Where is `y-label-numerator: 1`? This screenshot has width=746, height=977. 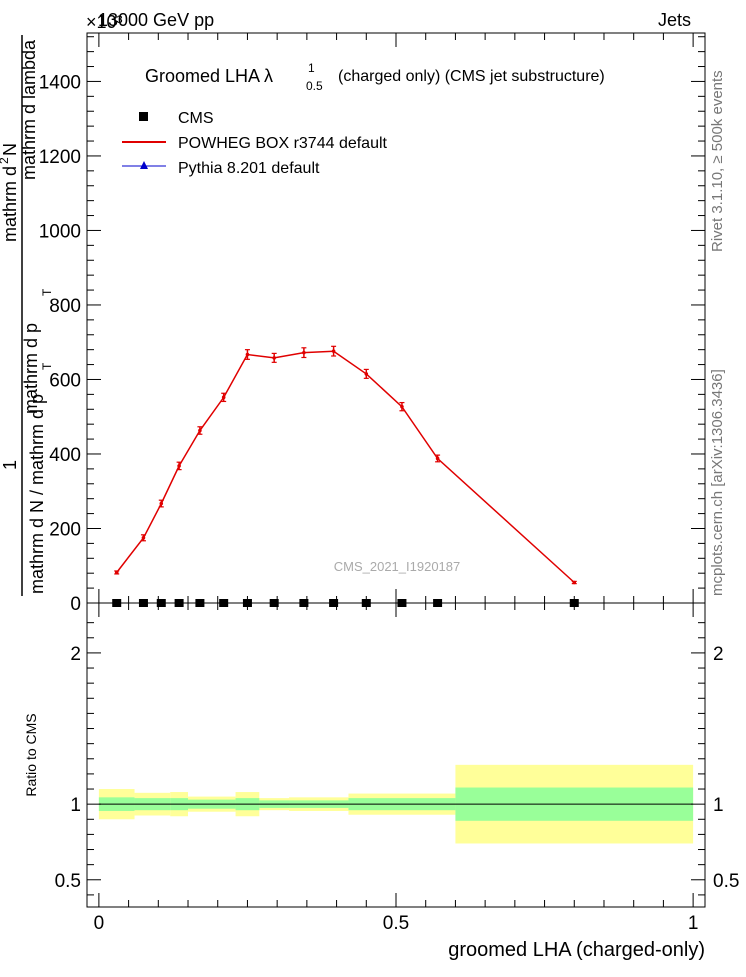
y-label-numerator: 1 is located at coordinates (10, 465).